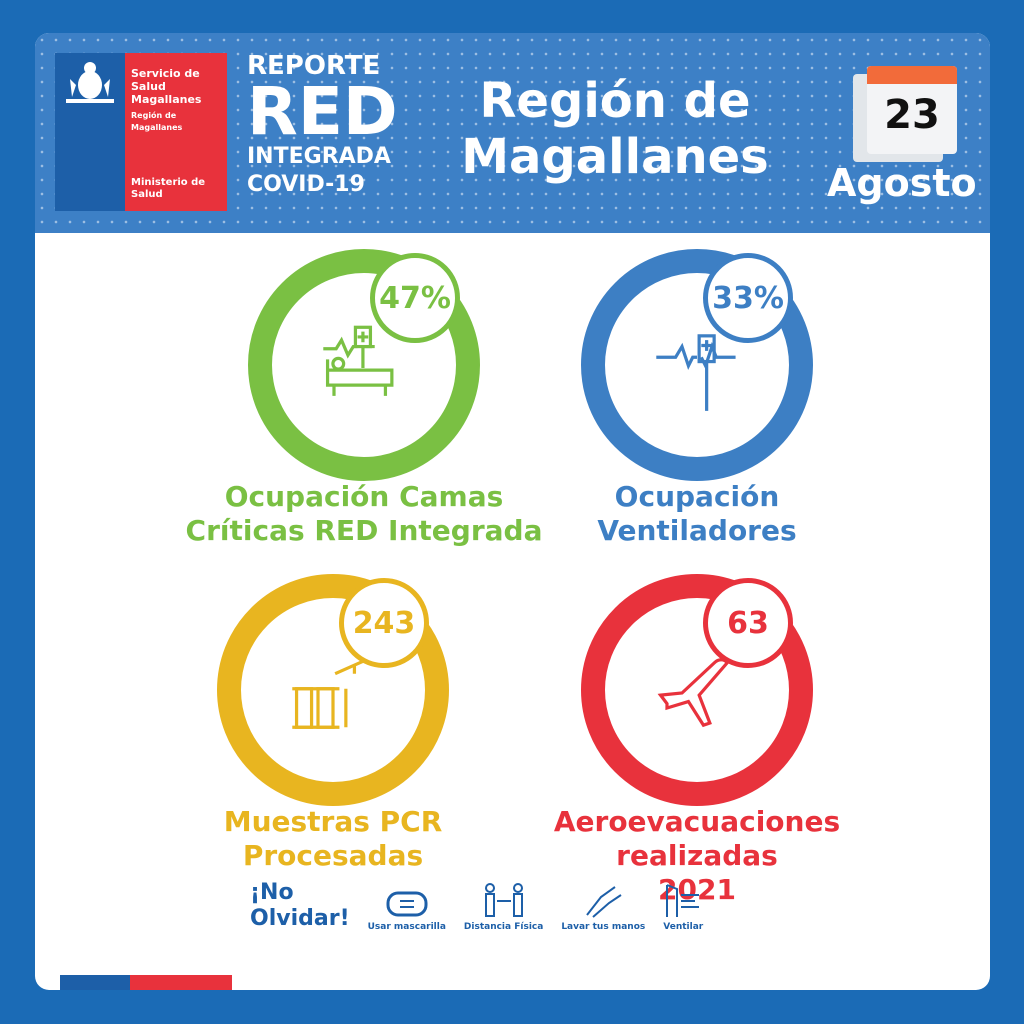  I want to click on date-day: 23, so click(912, 115).